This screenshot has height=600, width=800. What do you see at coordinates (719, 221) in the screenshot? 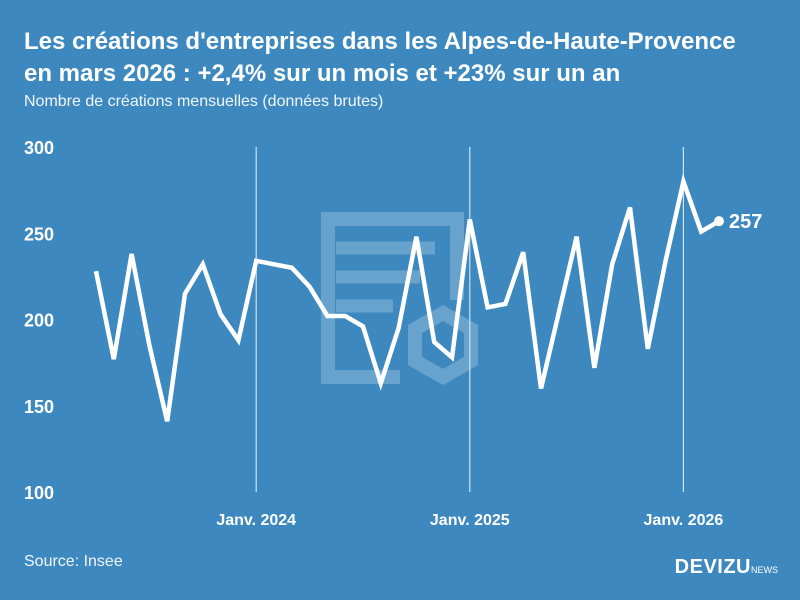
I see `last-point-marker` at bounding box center [719, 221].